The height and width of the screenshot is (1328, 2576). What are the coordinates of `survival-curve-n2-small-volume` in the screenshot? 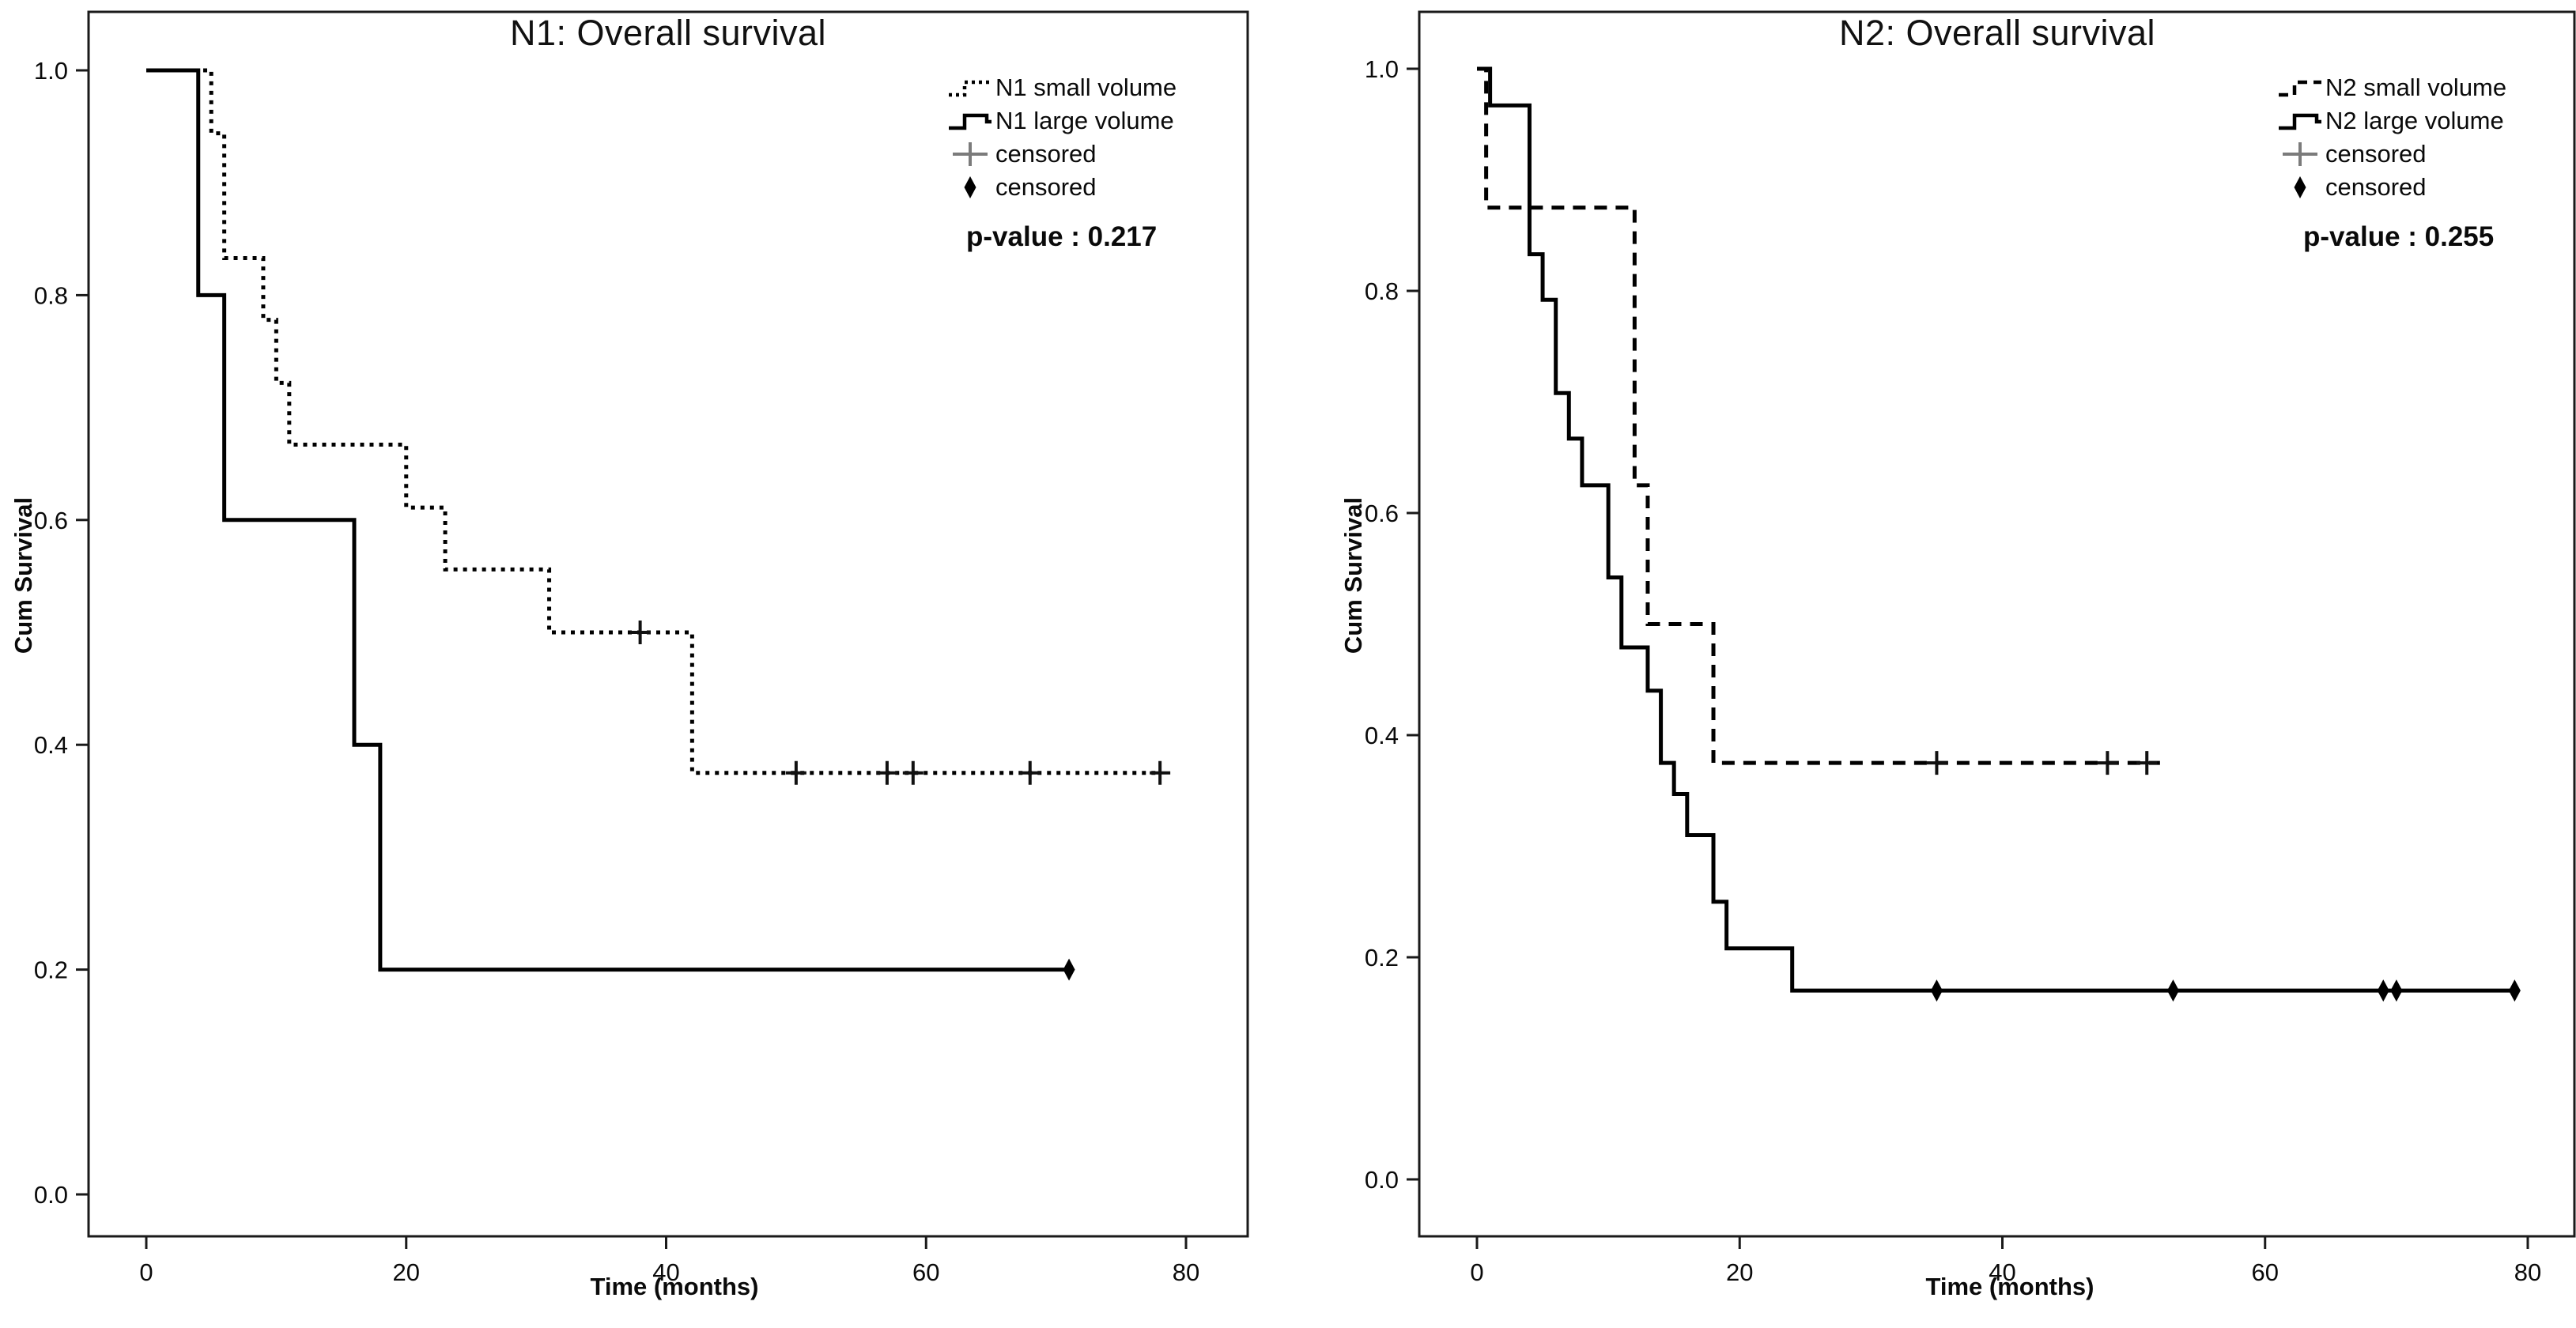 It's located at (1818, 415).